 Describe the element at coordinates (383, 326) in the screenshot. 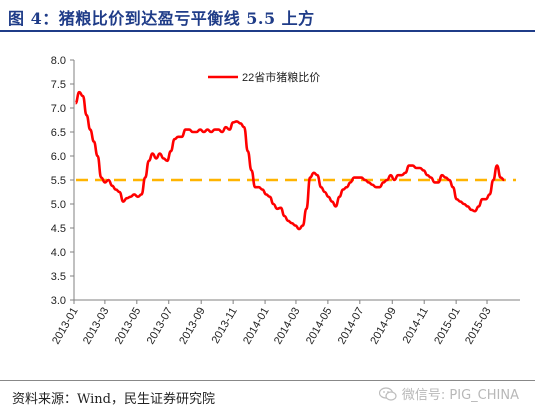

I see `x-tick-label: 2014-09` at that location.